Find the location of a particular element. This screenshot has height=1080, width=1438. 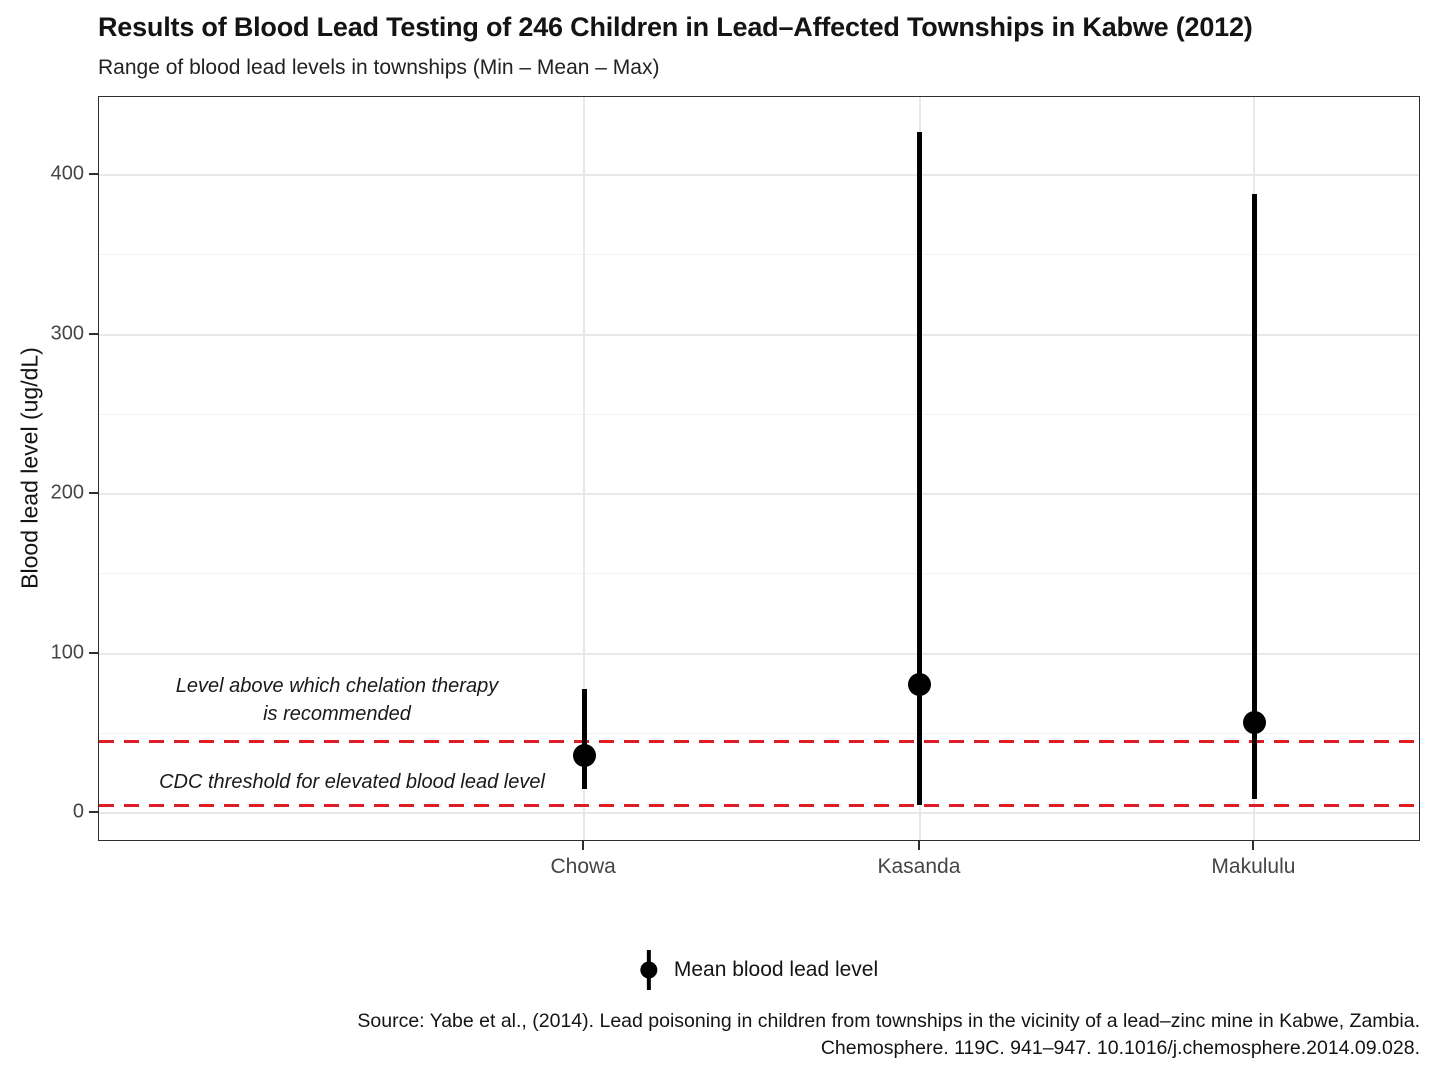

legend-mean-dot is located at coordinates (649, 970).